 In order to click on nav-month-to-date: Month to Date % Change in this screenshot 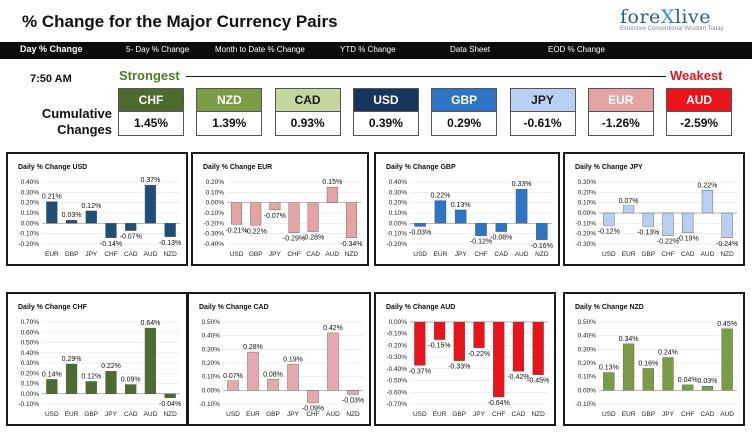, I will do `click(260, 49)`.